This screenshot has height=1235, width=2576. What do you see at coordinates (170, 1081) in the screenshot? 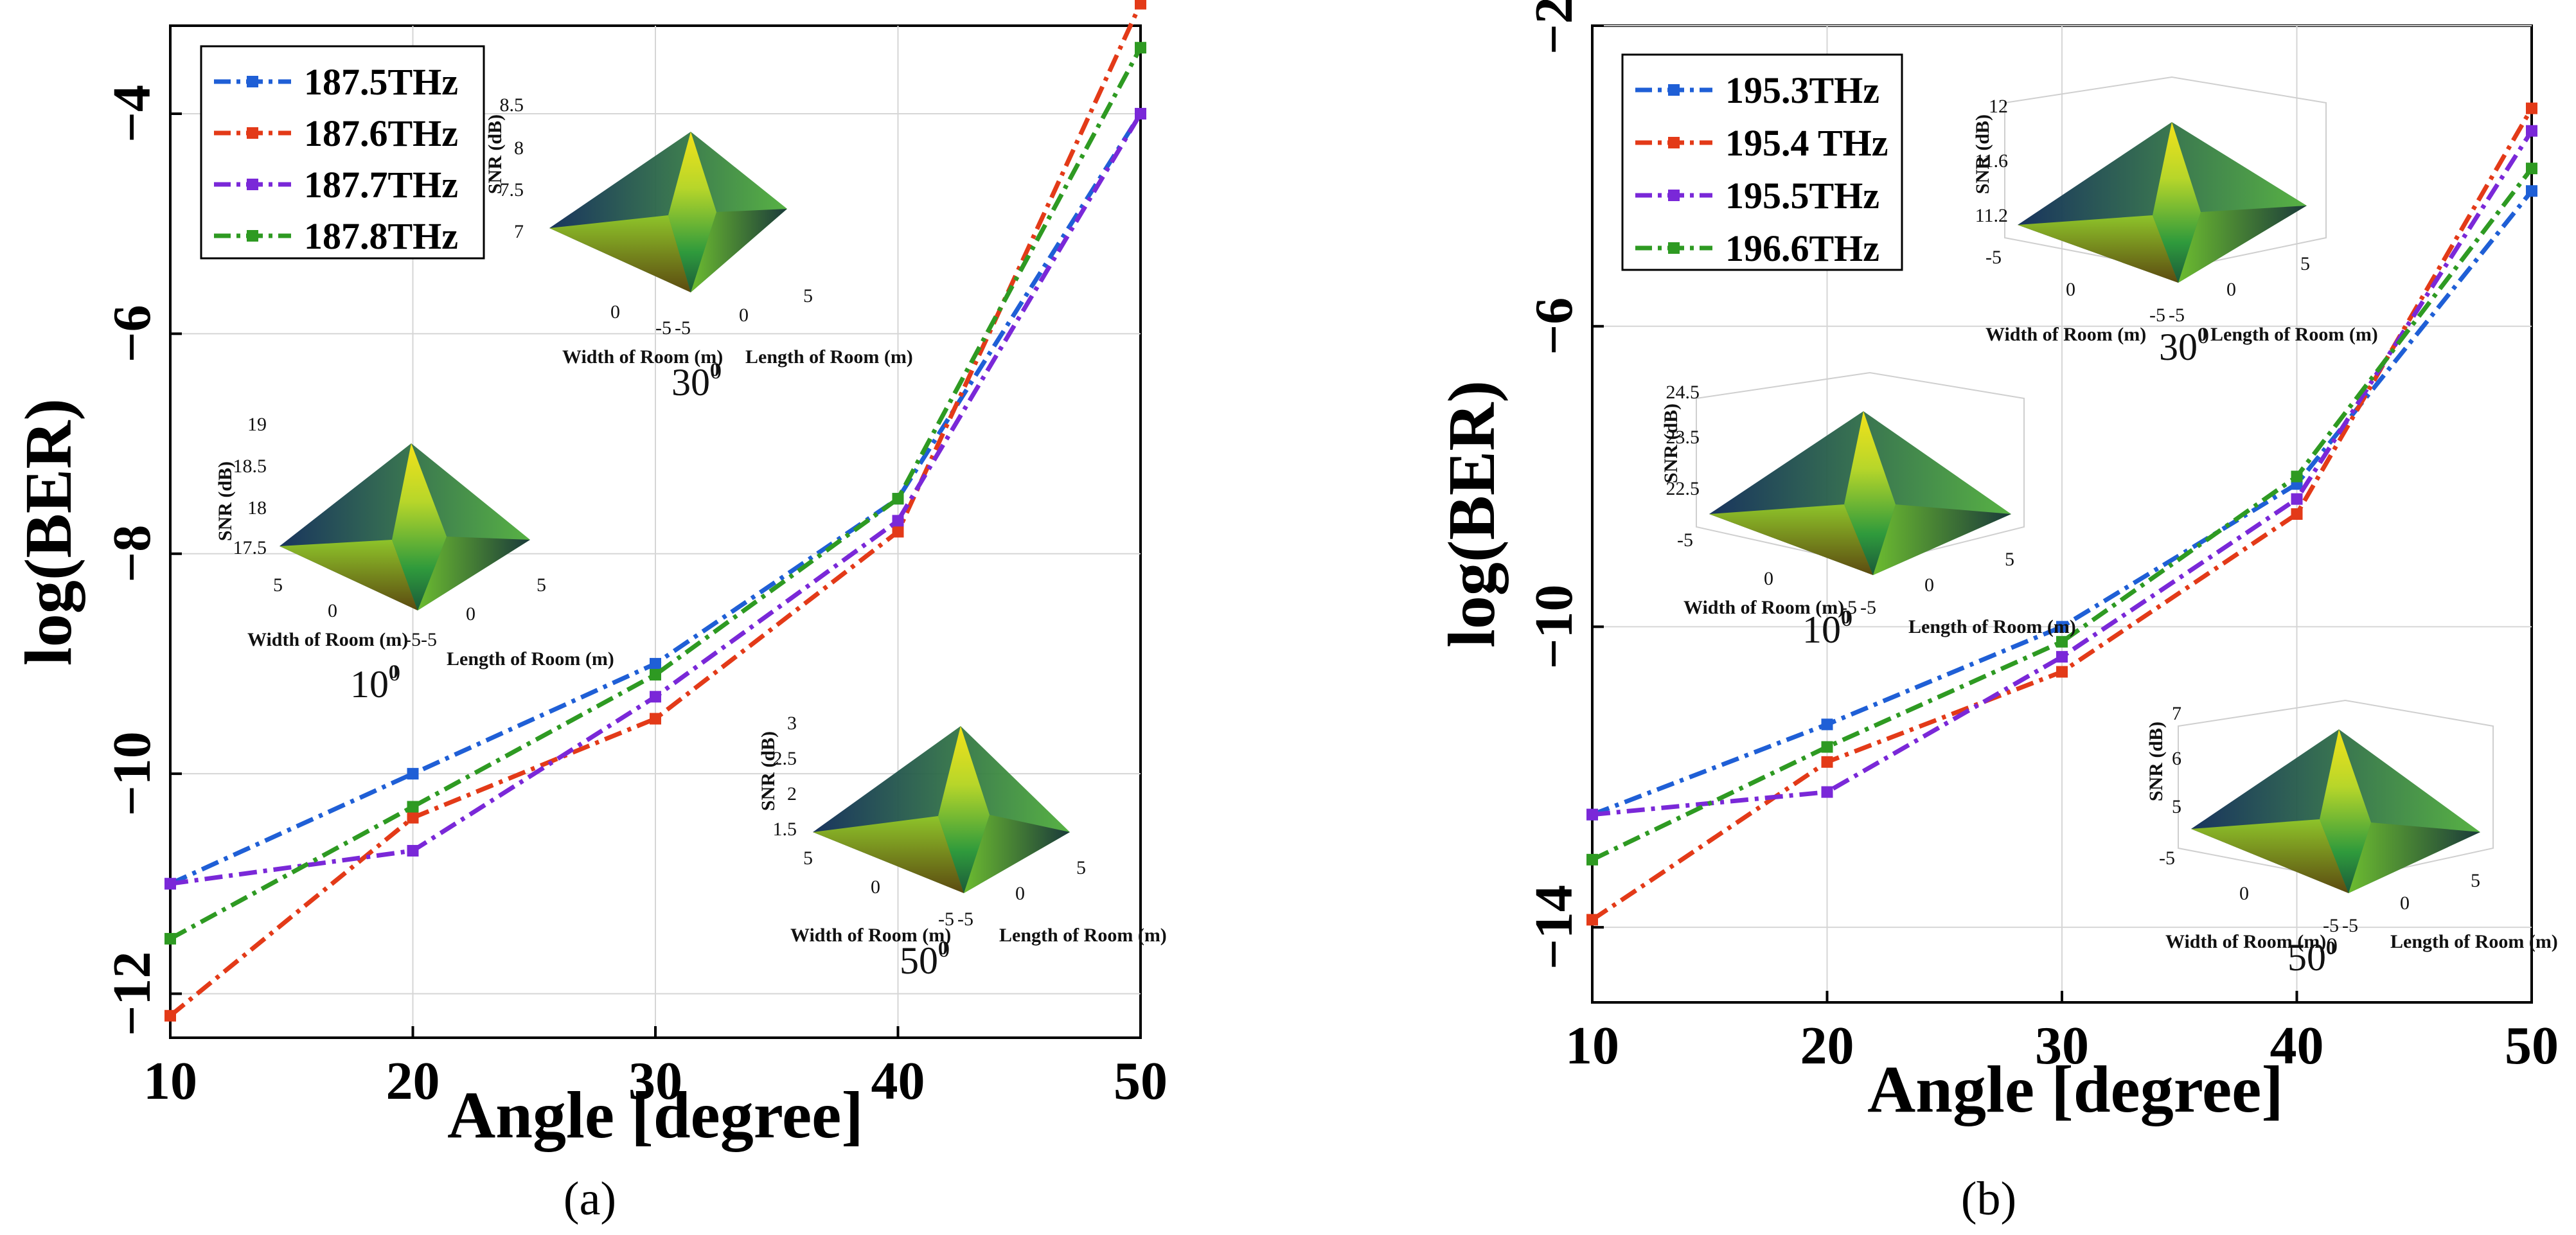
I see `xtick-label: 10` at bounding box center [170, 1081].